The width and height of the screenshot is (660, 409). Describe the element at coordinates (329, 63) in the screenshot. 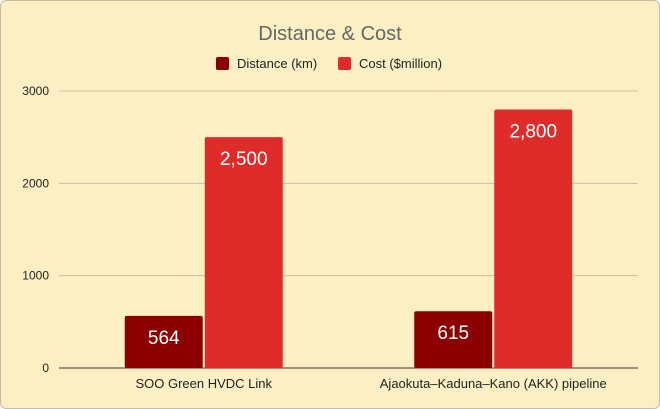

I see `legend: Distance (km) Cost ($million)` at that location.